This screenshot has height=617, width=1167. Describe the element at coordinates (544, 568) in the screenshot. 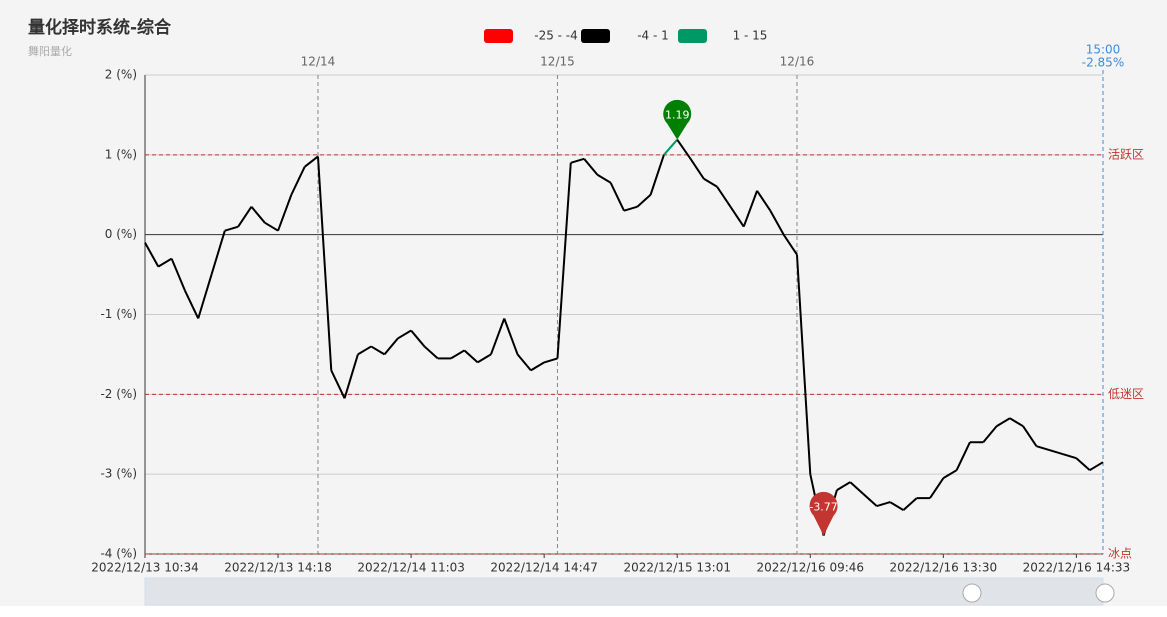

I see `x-tick-label: 2022/12/14 14:47` at that location.